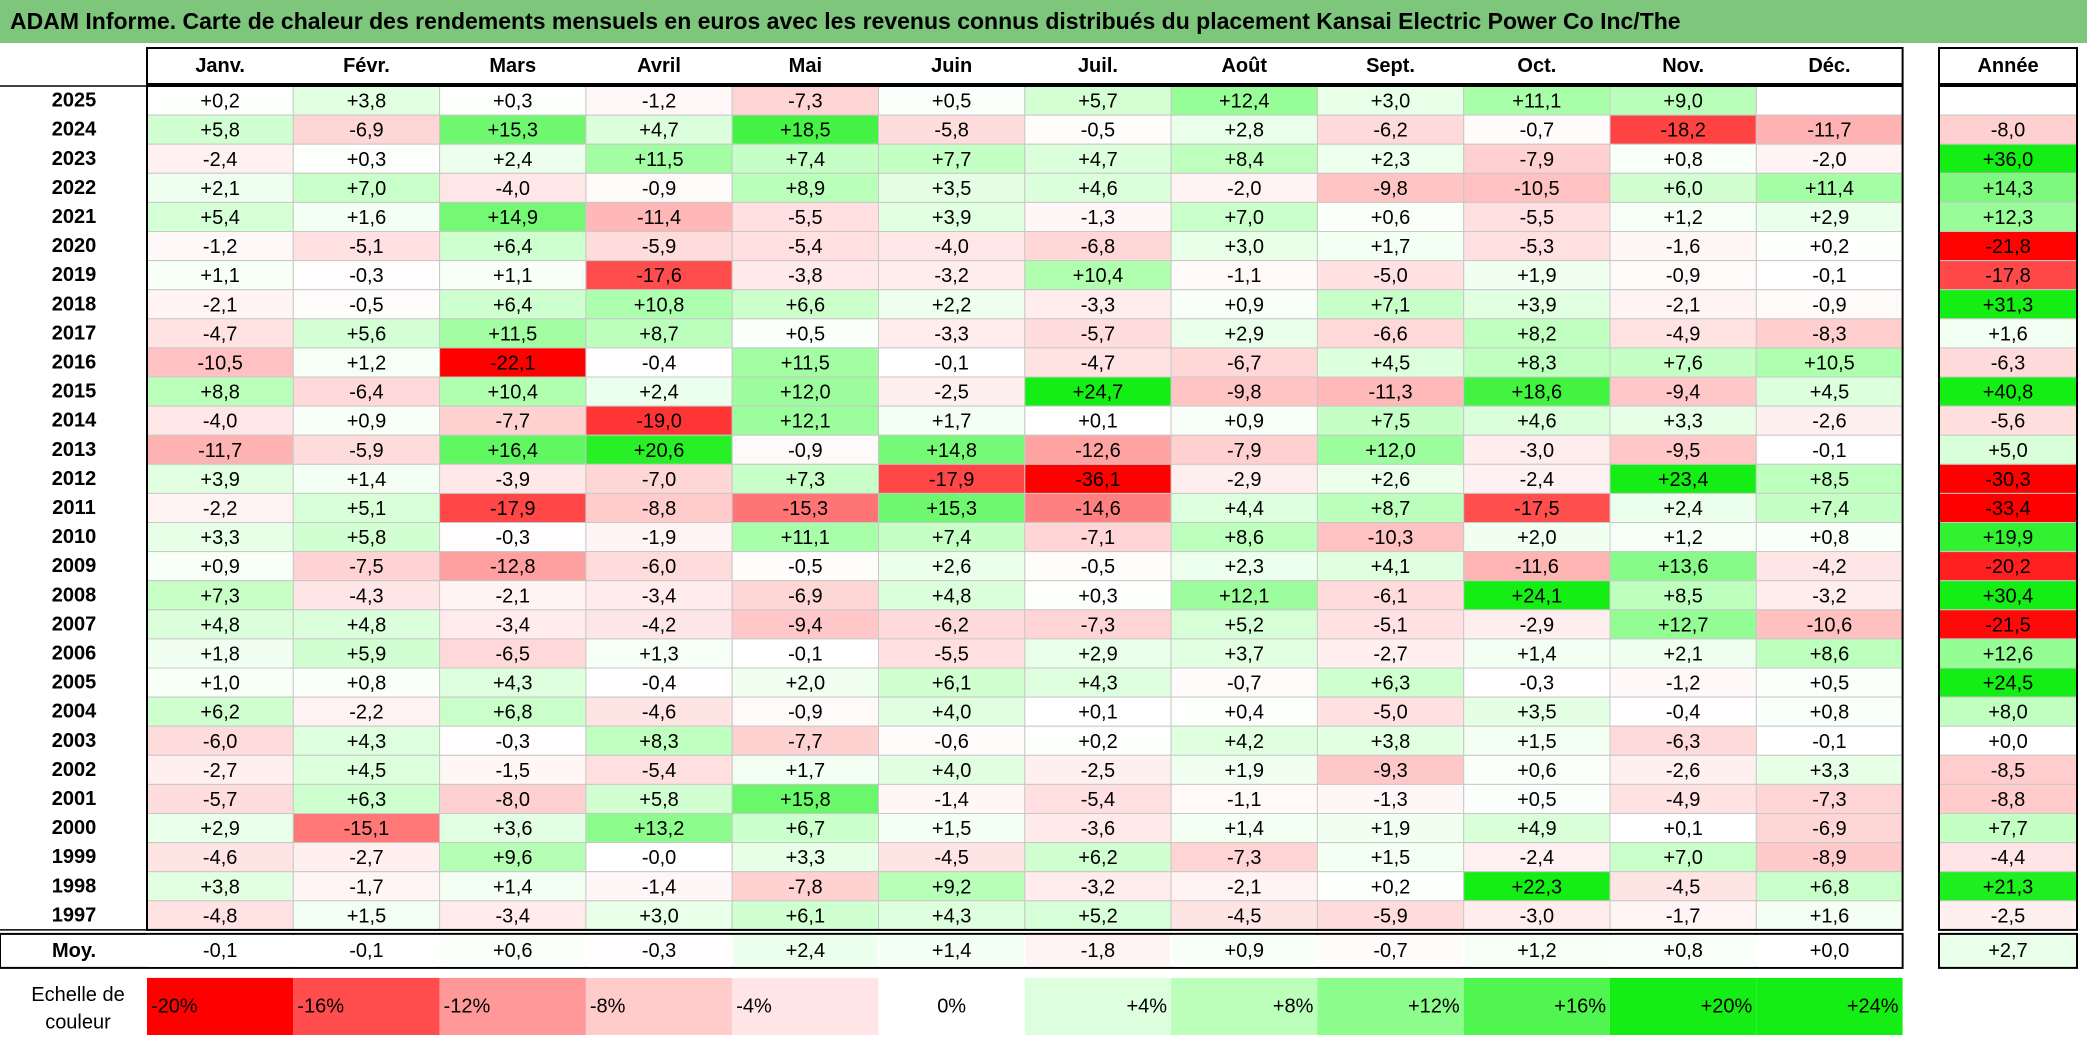  I want to click on average-value: +0,8, so click(1682, 951).